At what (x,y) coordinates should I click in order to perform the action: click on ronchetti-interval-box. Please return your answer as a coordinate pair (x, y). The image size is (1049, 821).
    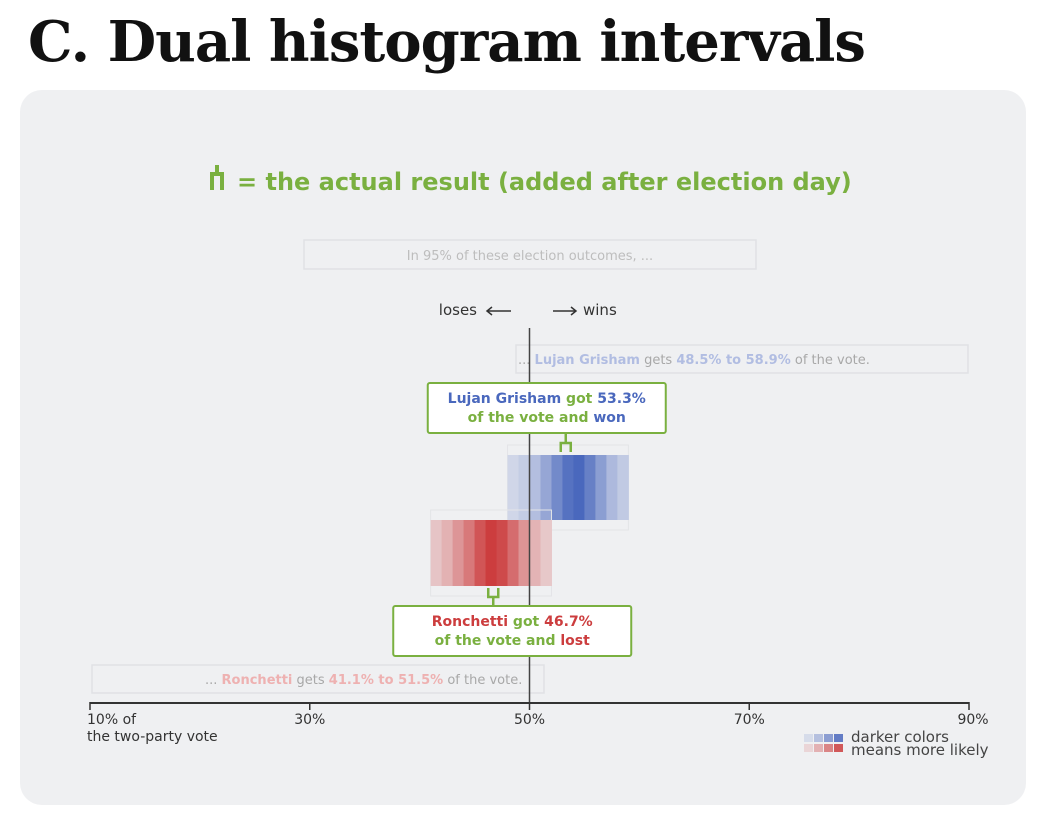
    Looking at the image, I should click on (318, 679).